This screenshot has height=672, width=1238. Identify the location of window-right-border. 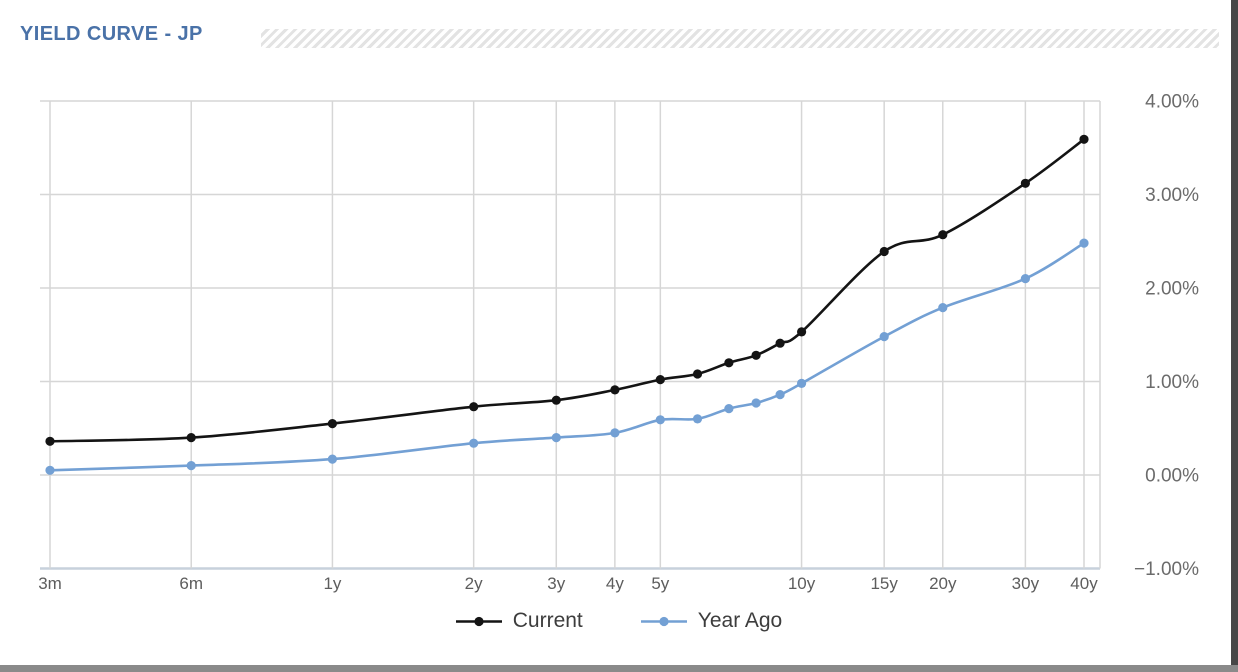
(1234, 336).